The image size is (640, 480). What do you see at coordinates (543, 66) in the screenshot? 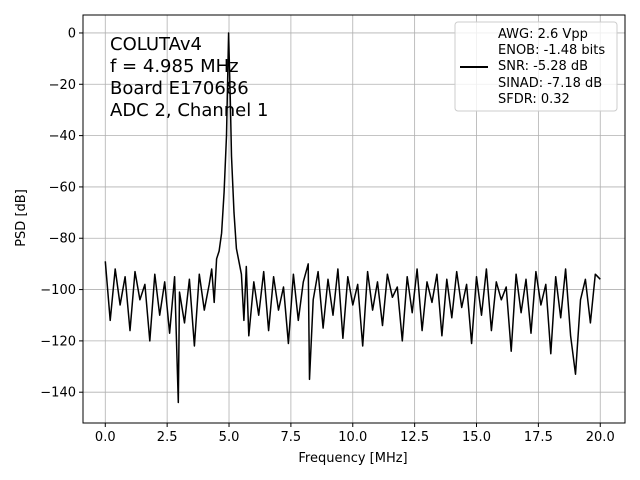
I see `legend-line-3: SNR: -5.28 dB` at bounding box center [543, 66].